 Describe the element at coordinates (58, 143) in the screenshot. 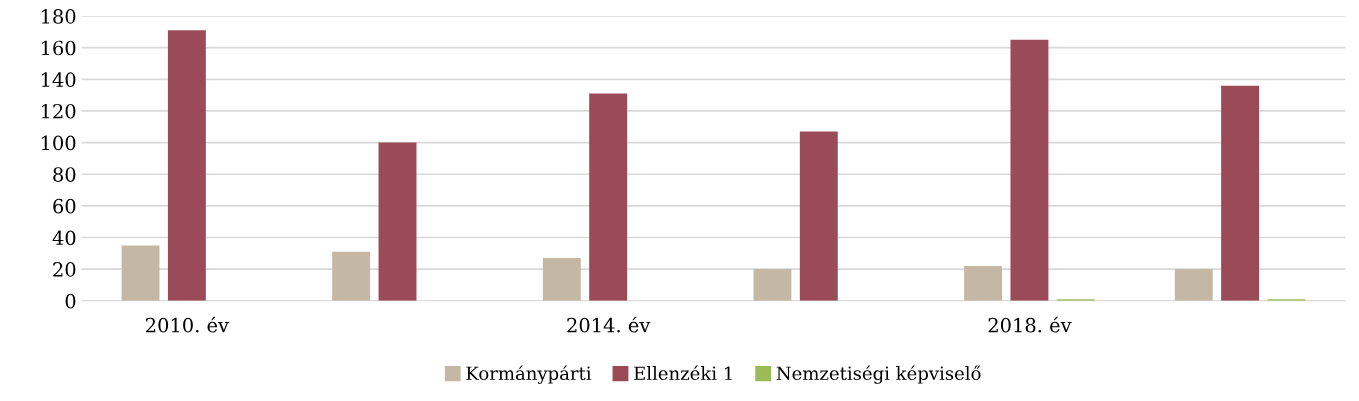

I see `y-tick-label: 100` at that location.